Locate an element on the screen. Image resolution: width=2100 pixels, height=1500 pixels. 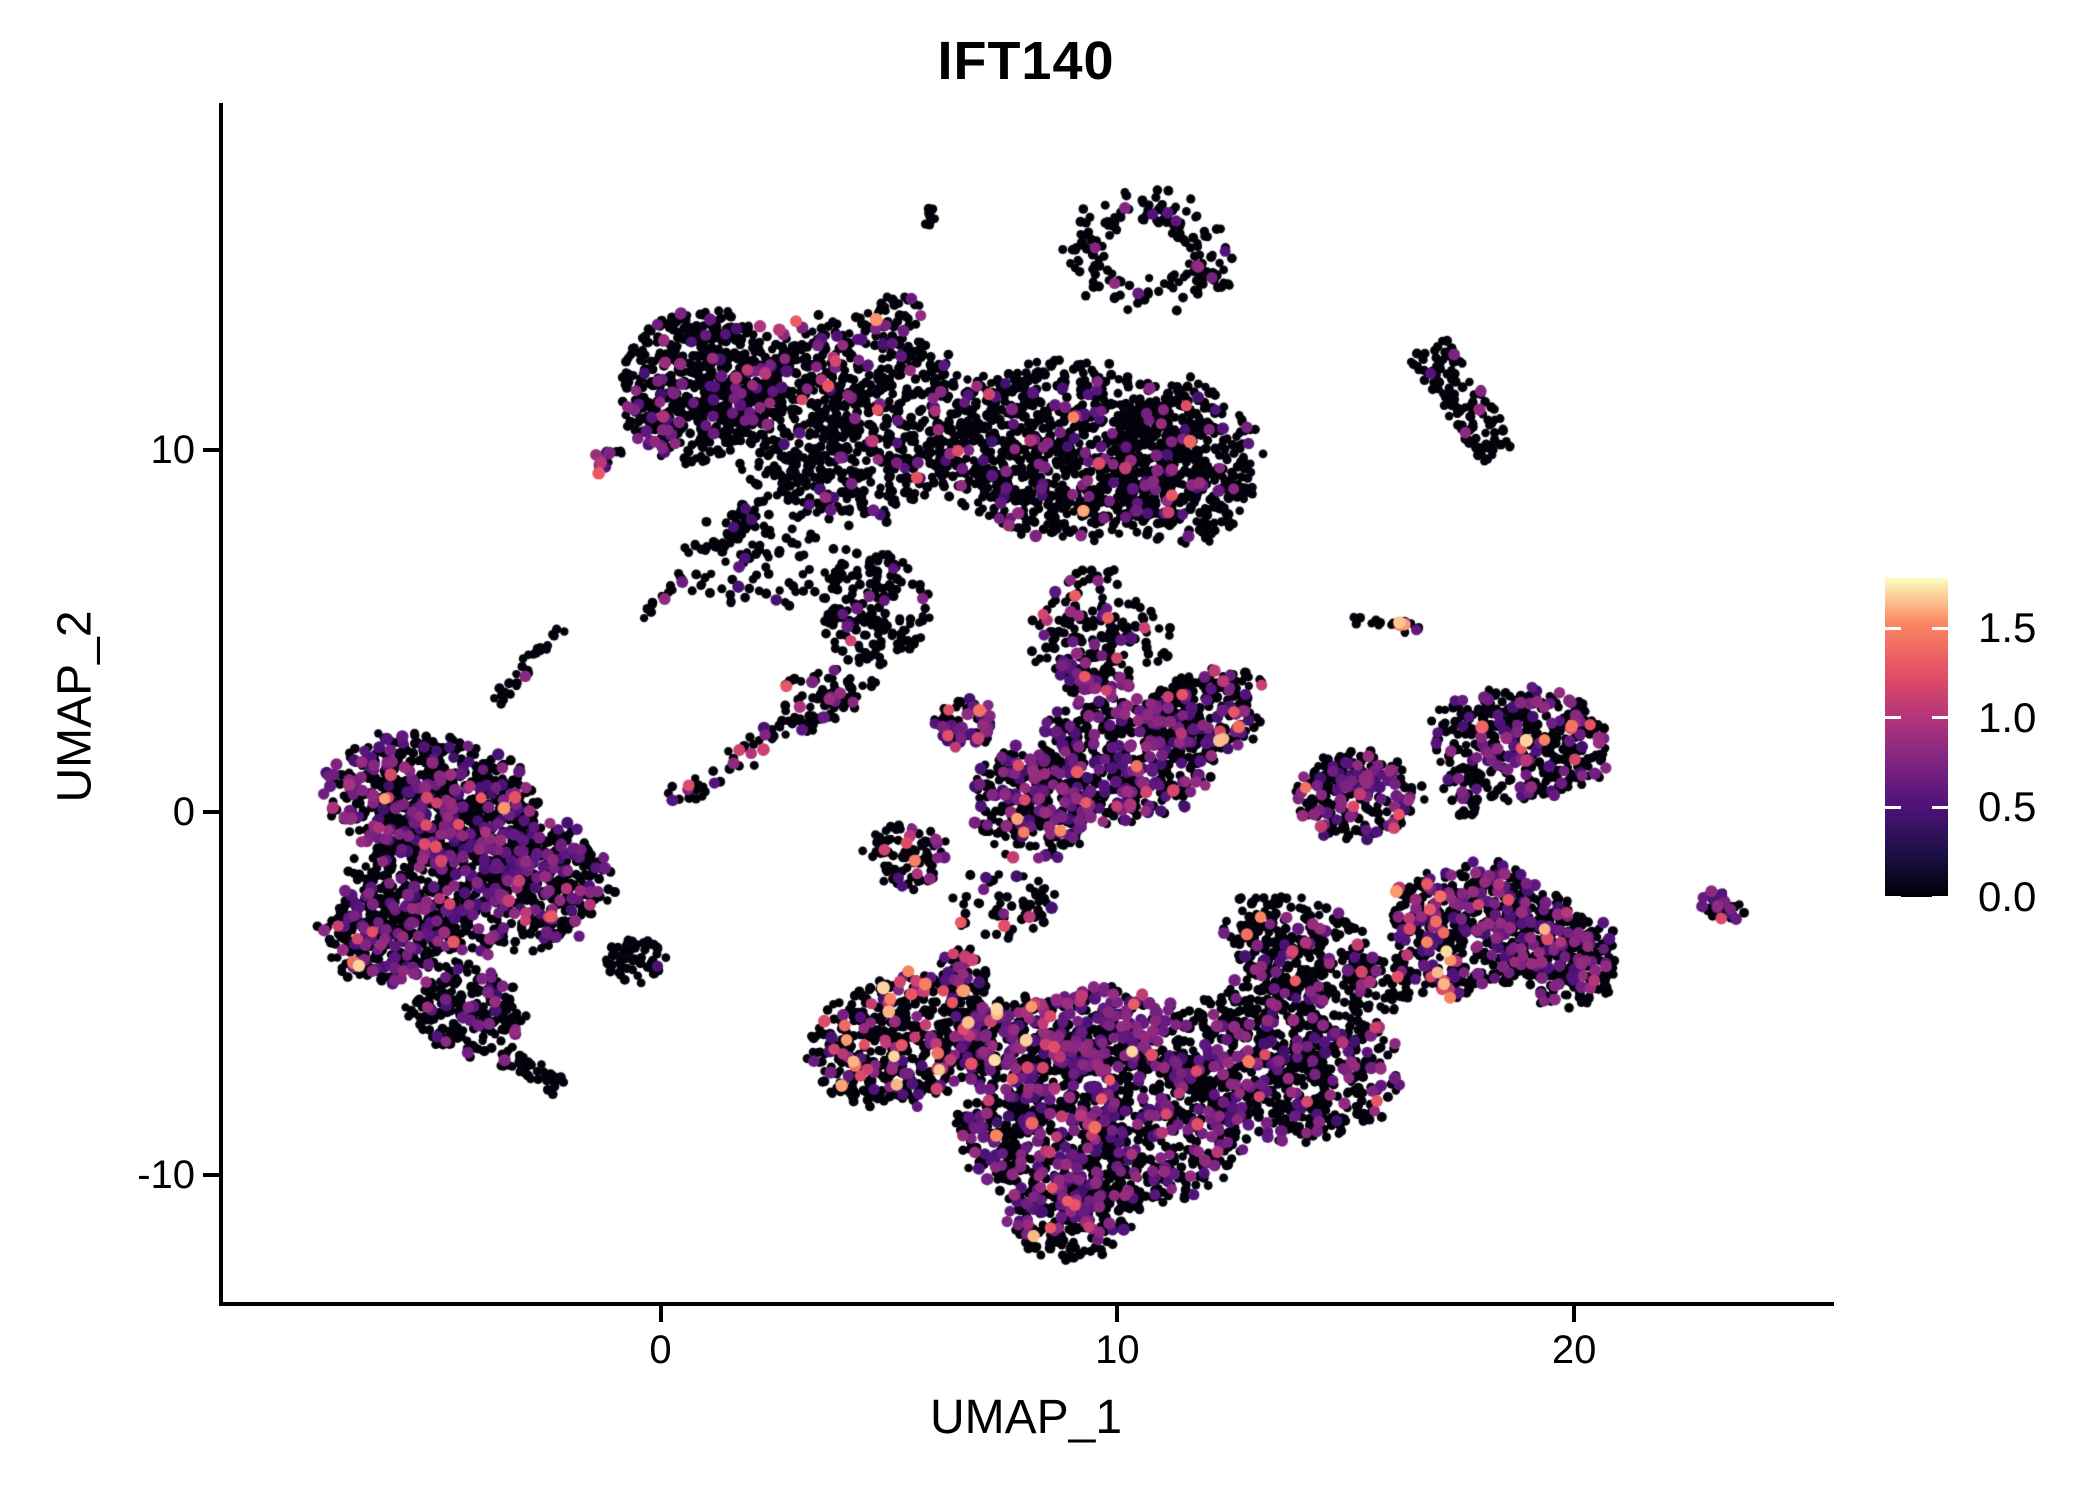
colorbar-tick-label: 0.5 is located at coordinates (2007, 807).